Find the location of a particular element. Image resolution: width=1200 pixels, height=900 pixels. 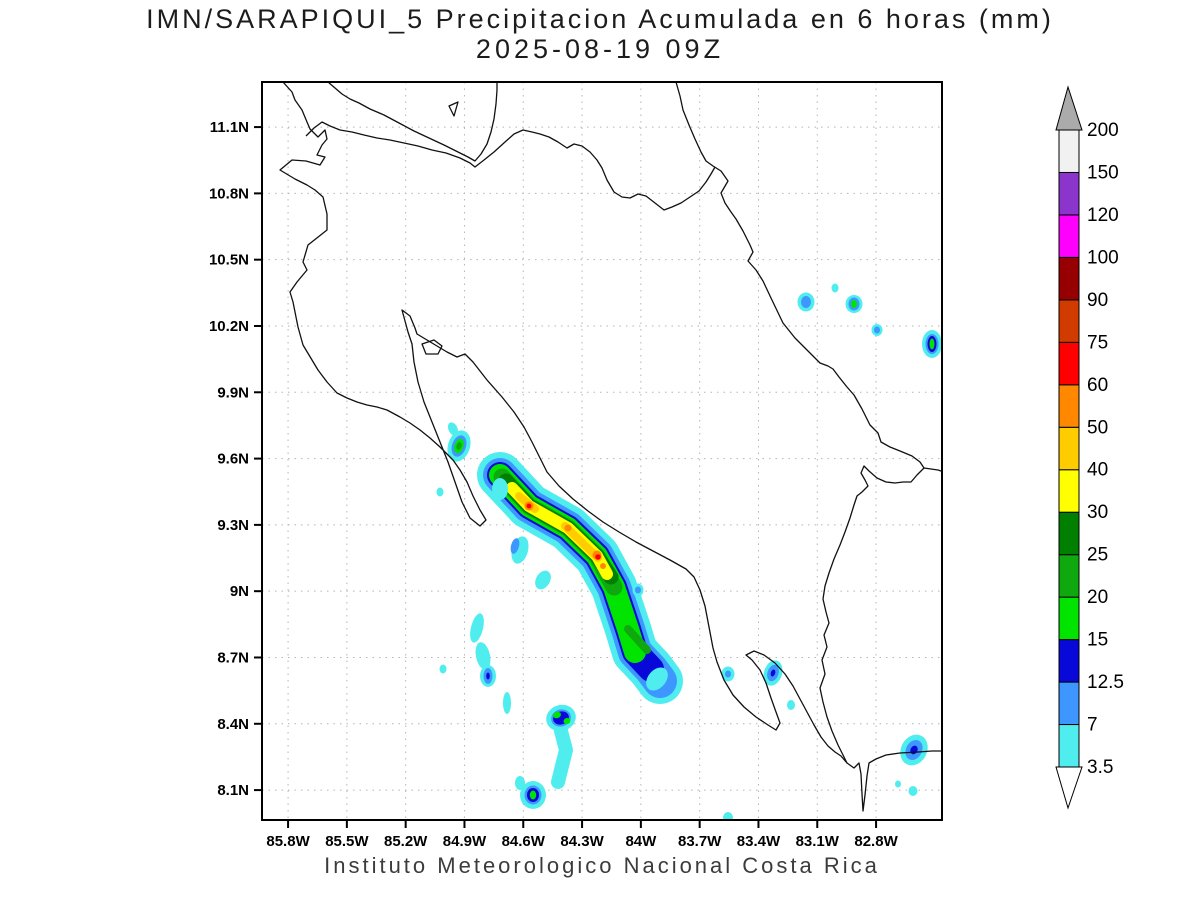

colorbar-under-arrow is located at coordinates (1069, 788).